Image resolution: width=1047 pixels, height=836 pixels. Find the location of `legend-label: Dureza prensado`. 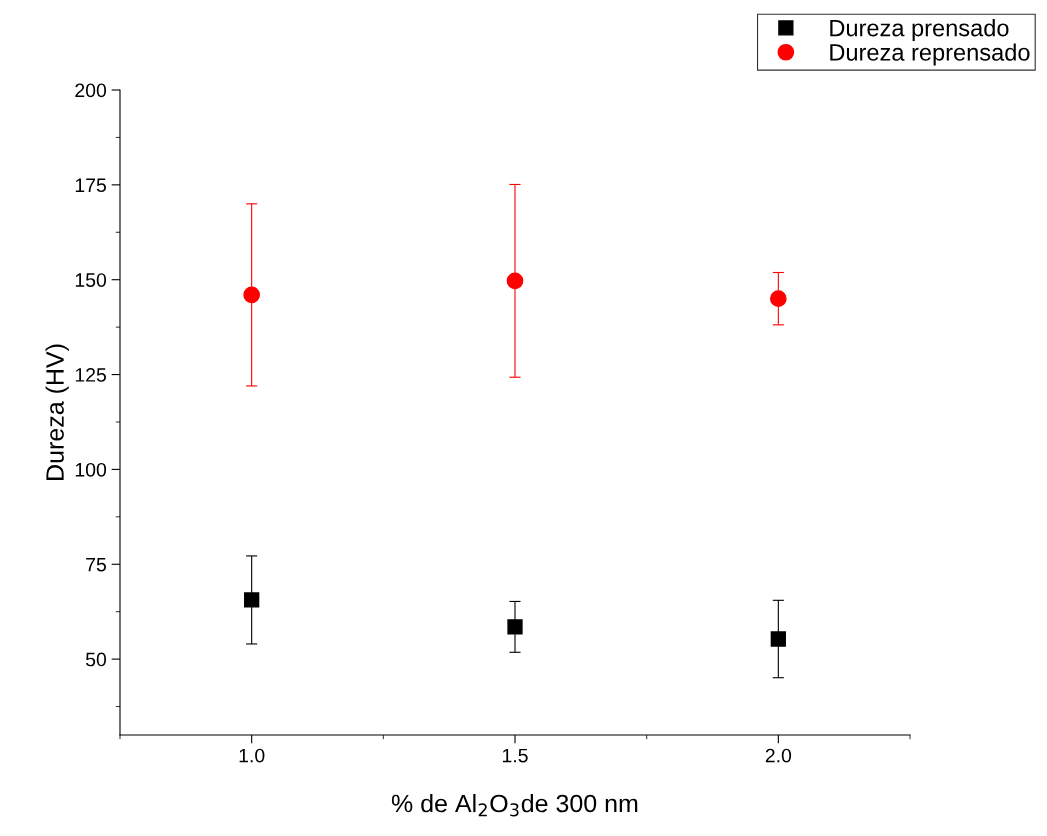

legend-label: Dureza prensado is located at coordinates (919, 30).